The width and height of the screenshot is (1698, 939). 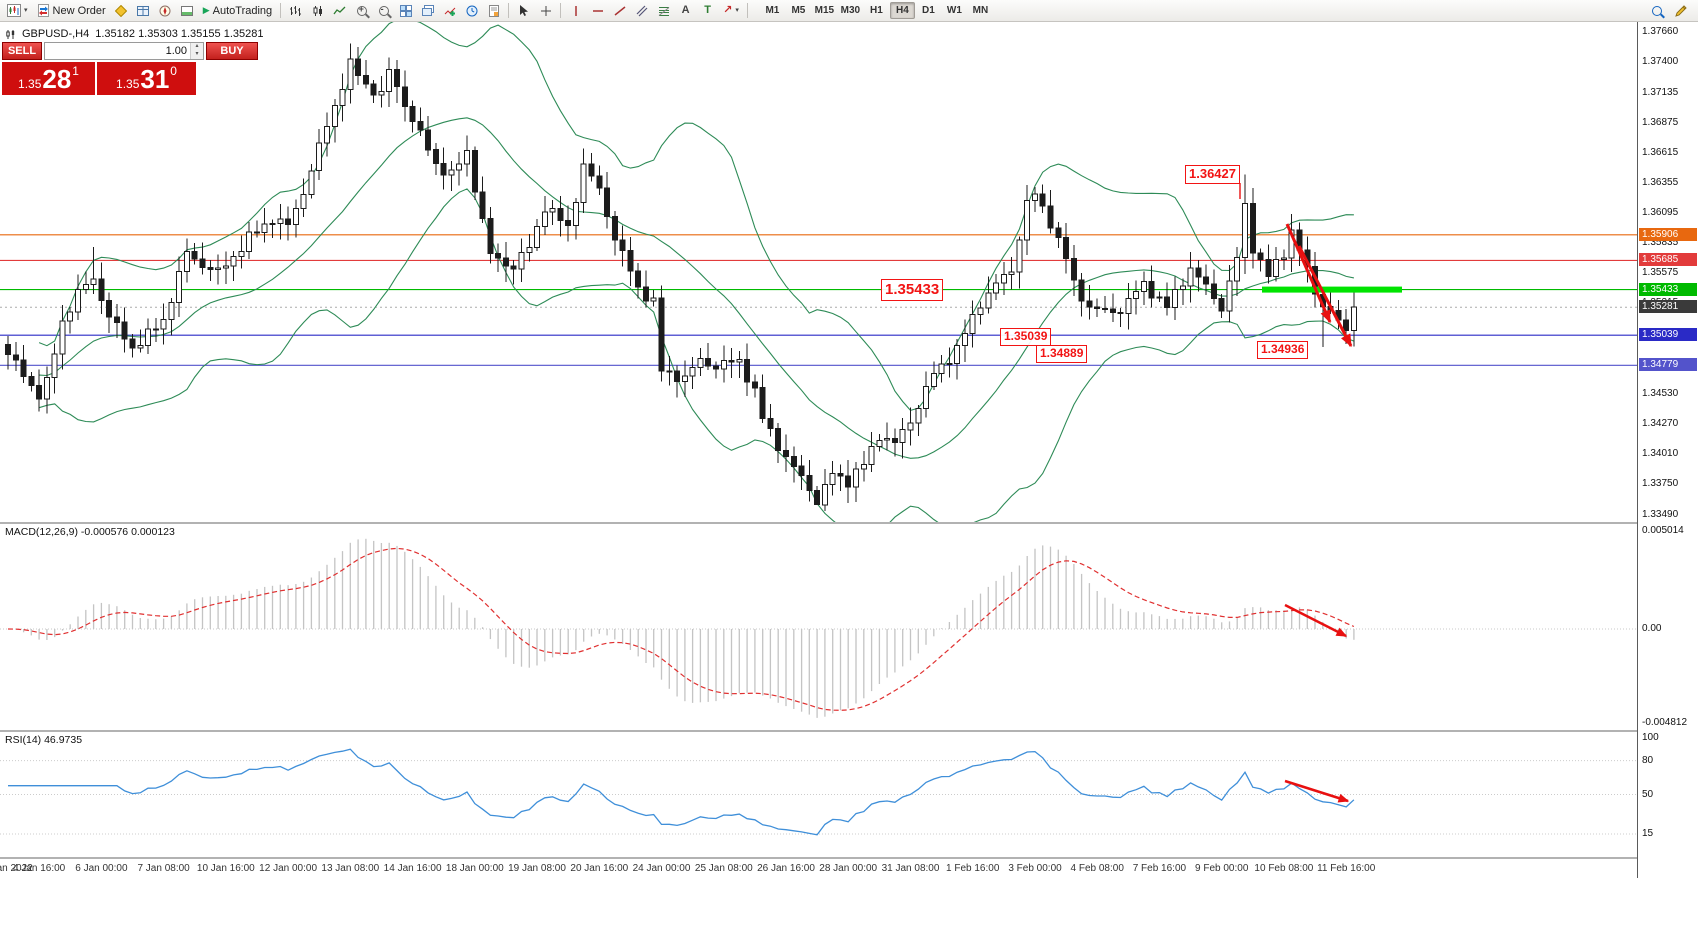 I want to click on timeframe-h1: H1, so click(x=876, y=10).